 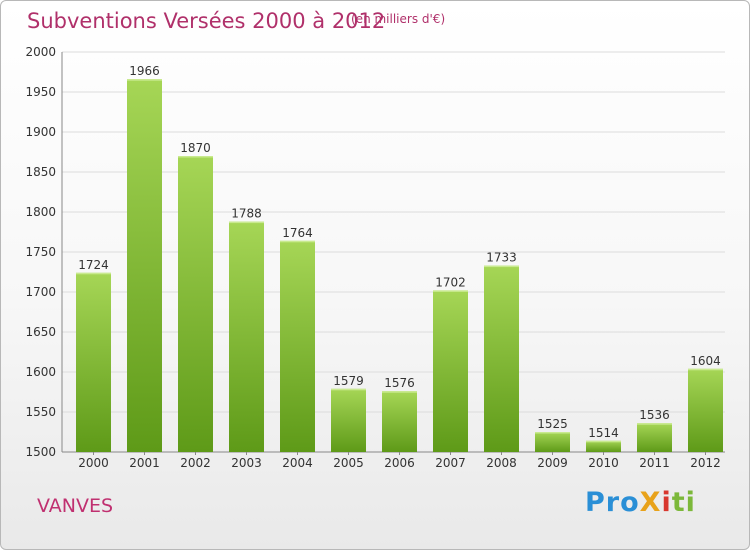 What do you see at coordinates (195, 463) in the screenshot?
I see `x-tick-label: 2002` at bounding box center [195, 463].